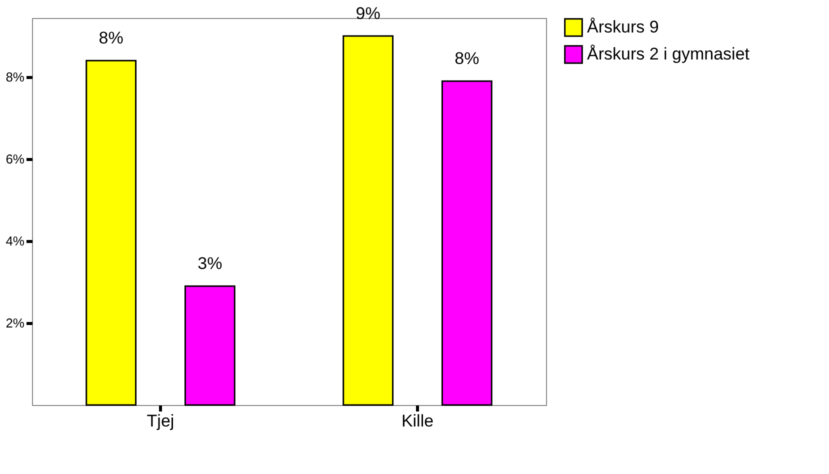  What do you see at coordinates (15, 323) in the screenshot?
I see `y-tick-label: 2%` at bounding box center [15, 323].